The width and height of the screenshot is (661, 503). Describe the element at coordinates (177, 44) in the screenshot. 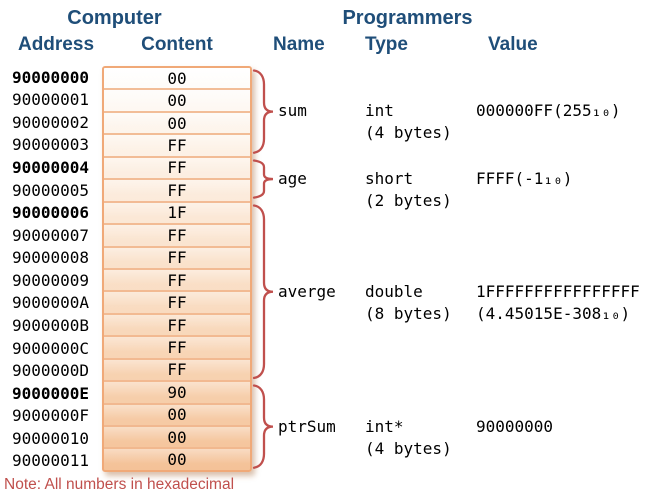

I see `content-header: Content` at that location.